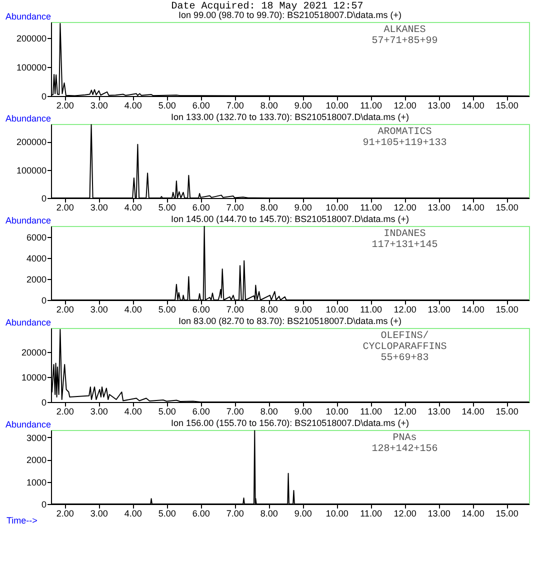 The image size is (540, 569). What do you see at coordinates (36, 258) in the screenshot?
I see `y-tick-label: 4000` at bounding box center [36, 258].